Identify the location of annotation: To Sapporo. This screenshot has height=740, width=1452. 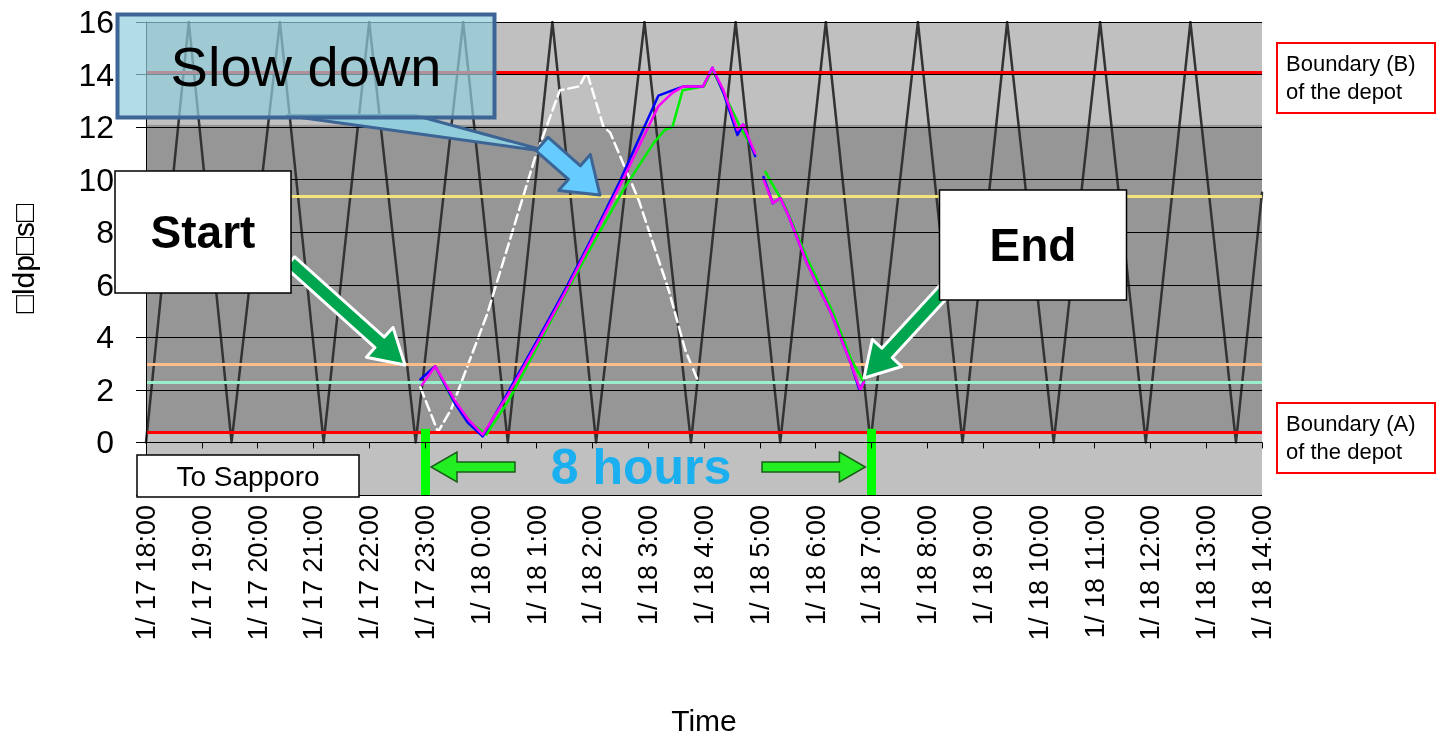
(248, 476).